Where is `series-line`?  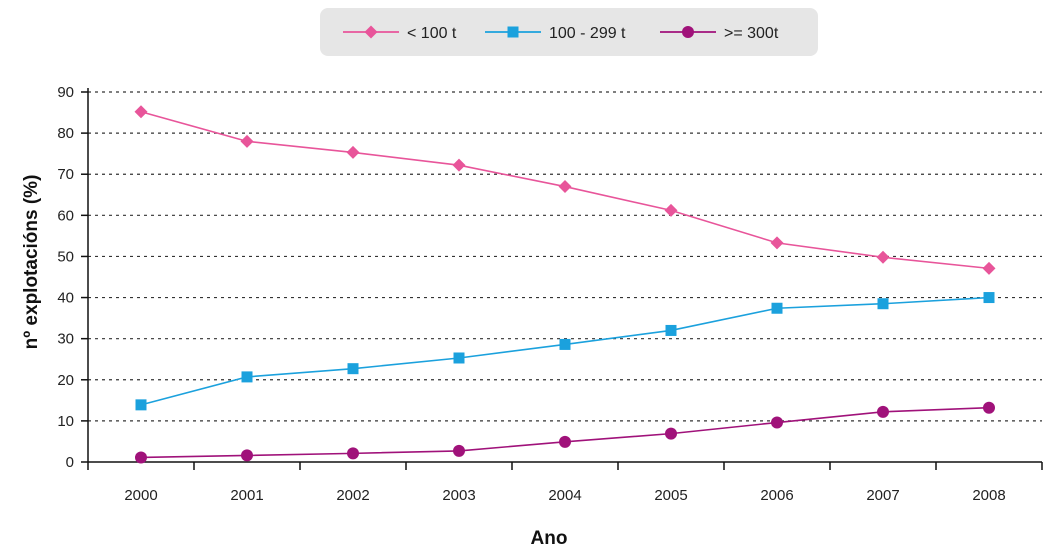 series-line is located at coordinates (565, 432).